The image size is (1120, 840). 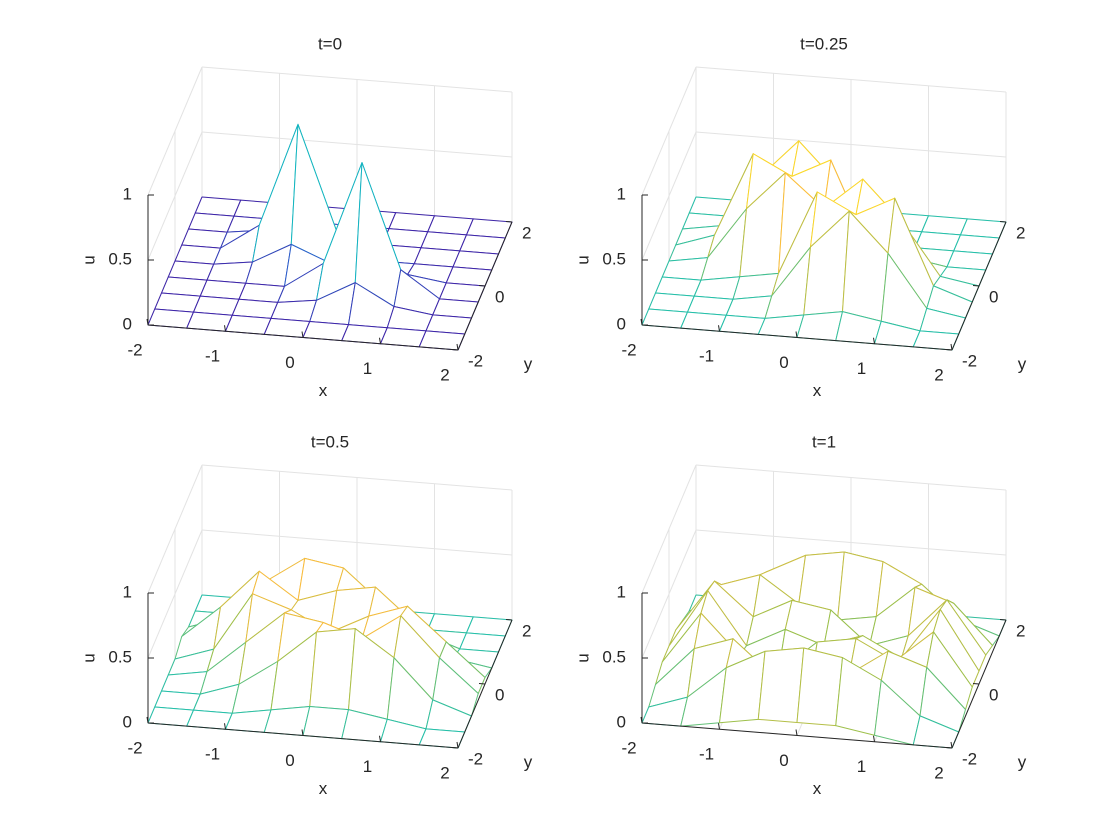 I want to click on subplot-title: t=0, so click(x=330, y=43).